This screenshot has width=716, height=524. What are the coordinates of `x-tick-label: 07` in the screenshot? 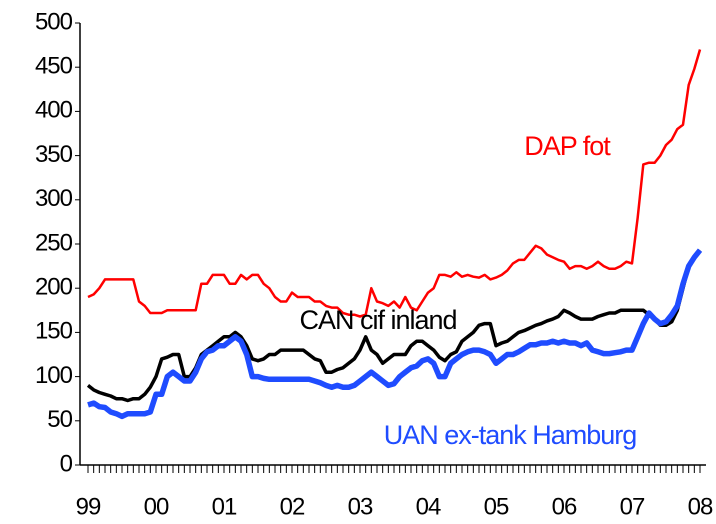 It's located at (632, 506).